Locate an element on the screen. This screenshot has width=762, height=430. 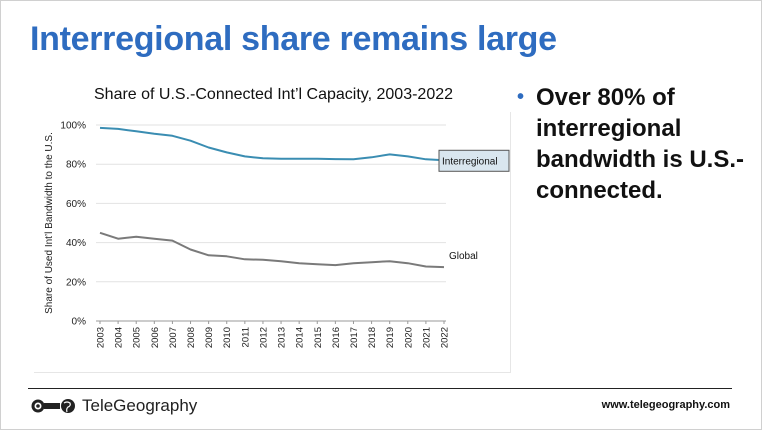
x-tick-label: 2007 is located at coordinates (173, 337).